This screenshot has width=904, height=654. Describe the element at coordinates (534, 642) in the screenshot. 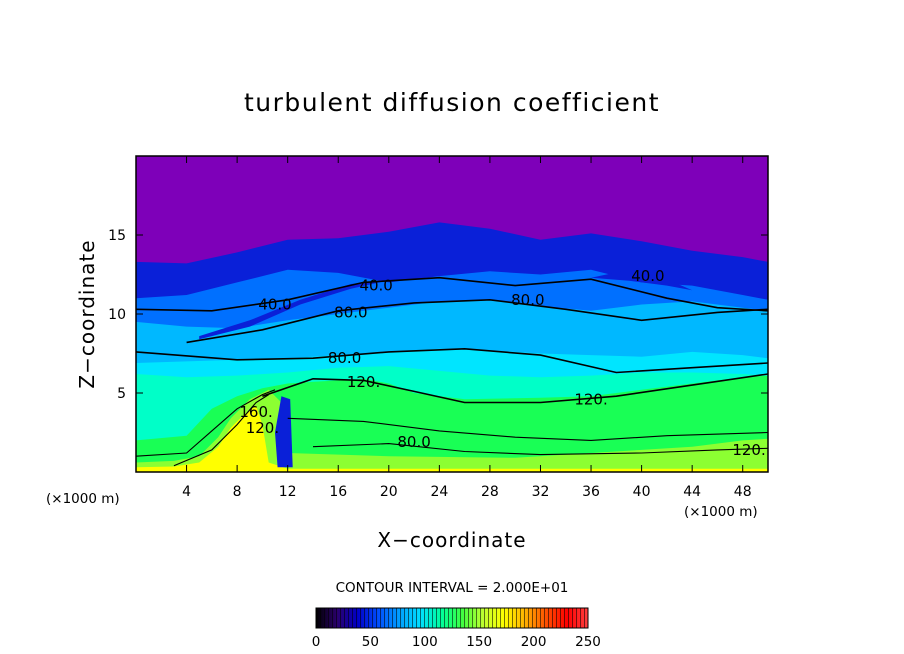

I see `colorbar-tick-label: 200` at that location.